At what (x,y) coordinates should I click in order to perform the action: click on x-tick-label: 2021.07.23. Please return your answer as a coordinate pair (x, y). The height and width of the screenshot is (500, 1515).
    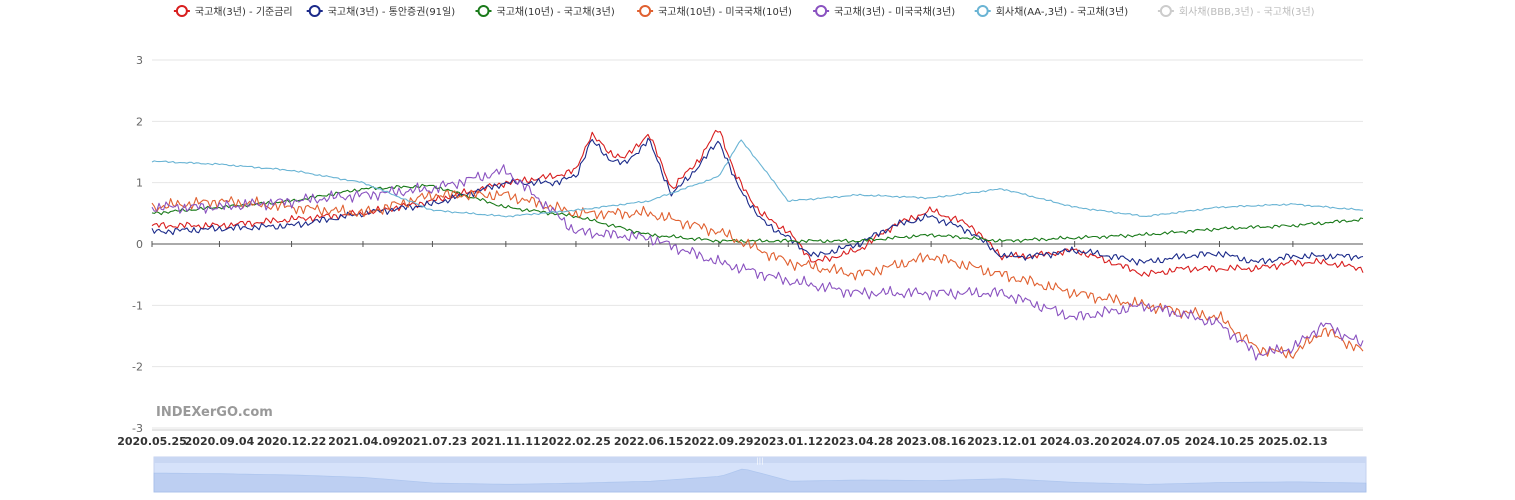
    Looking at the image, I should click on (433, 441).